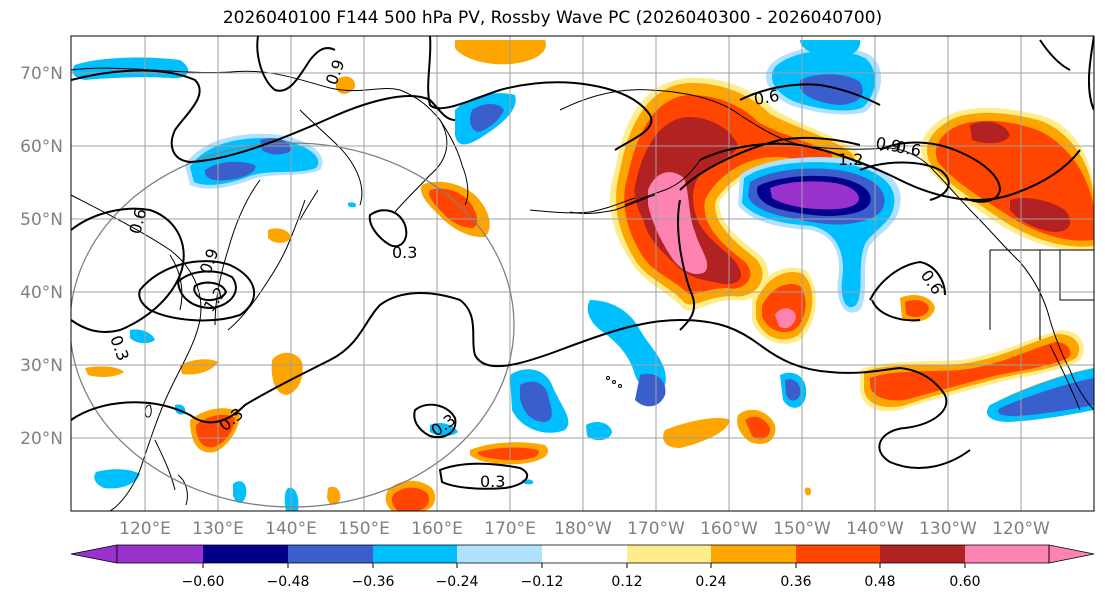 The width and height of the screenshot is (1105, 604). What do you see at coordinates (94, 554) in the screenshot?
I see `colorbar-arrow-left` at bounding box center [94, 554].